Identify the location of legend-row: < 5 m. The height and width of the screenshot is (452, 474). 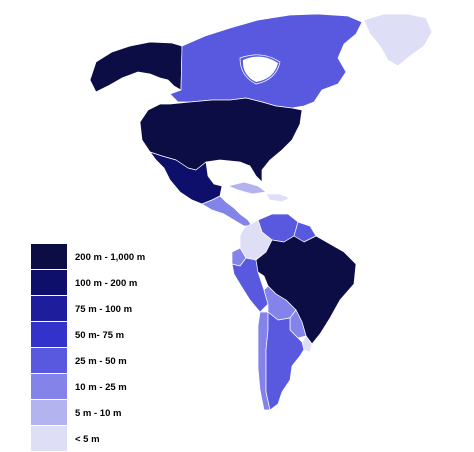
(111, 439).